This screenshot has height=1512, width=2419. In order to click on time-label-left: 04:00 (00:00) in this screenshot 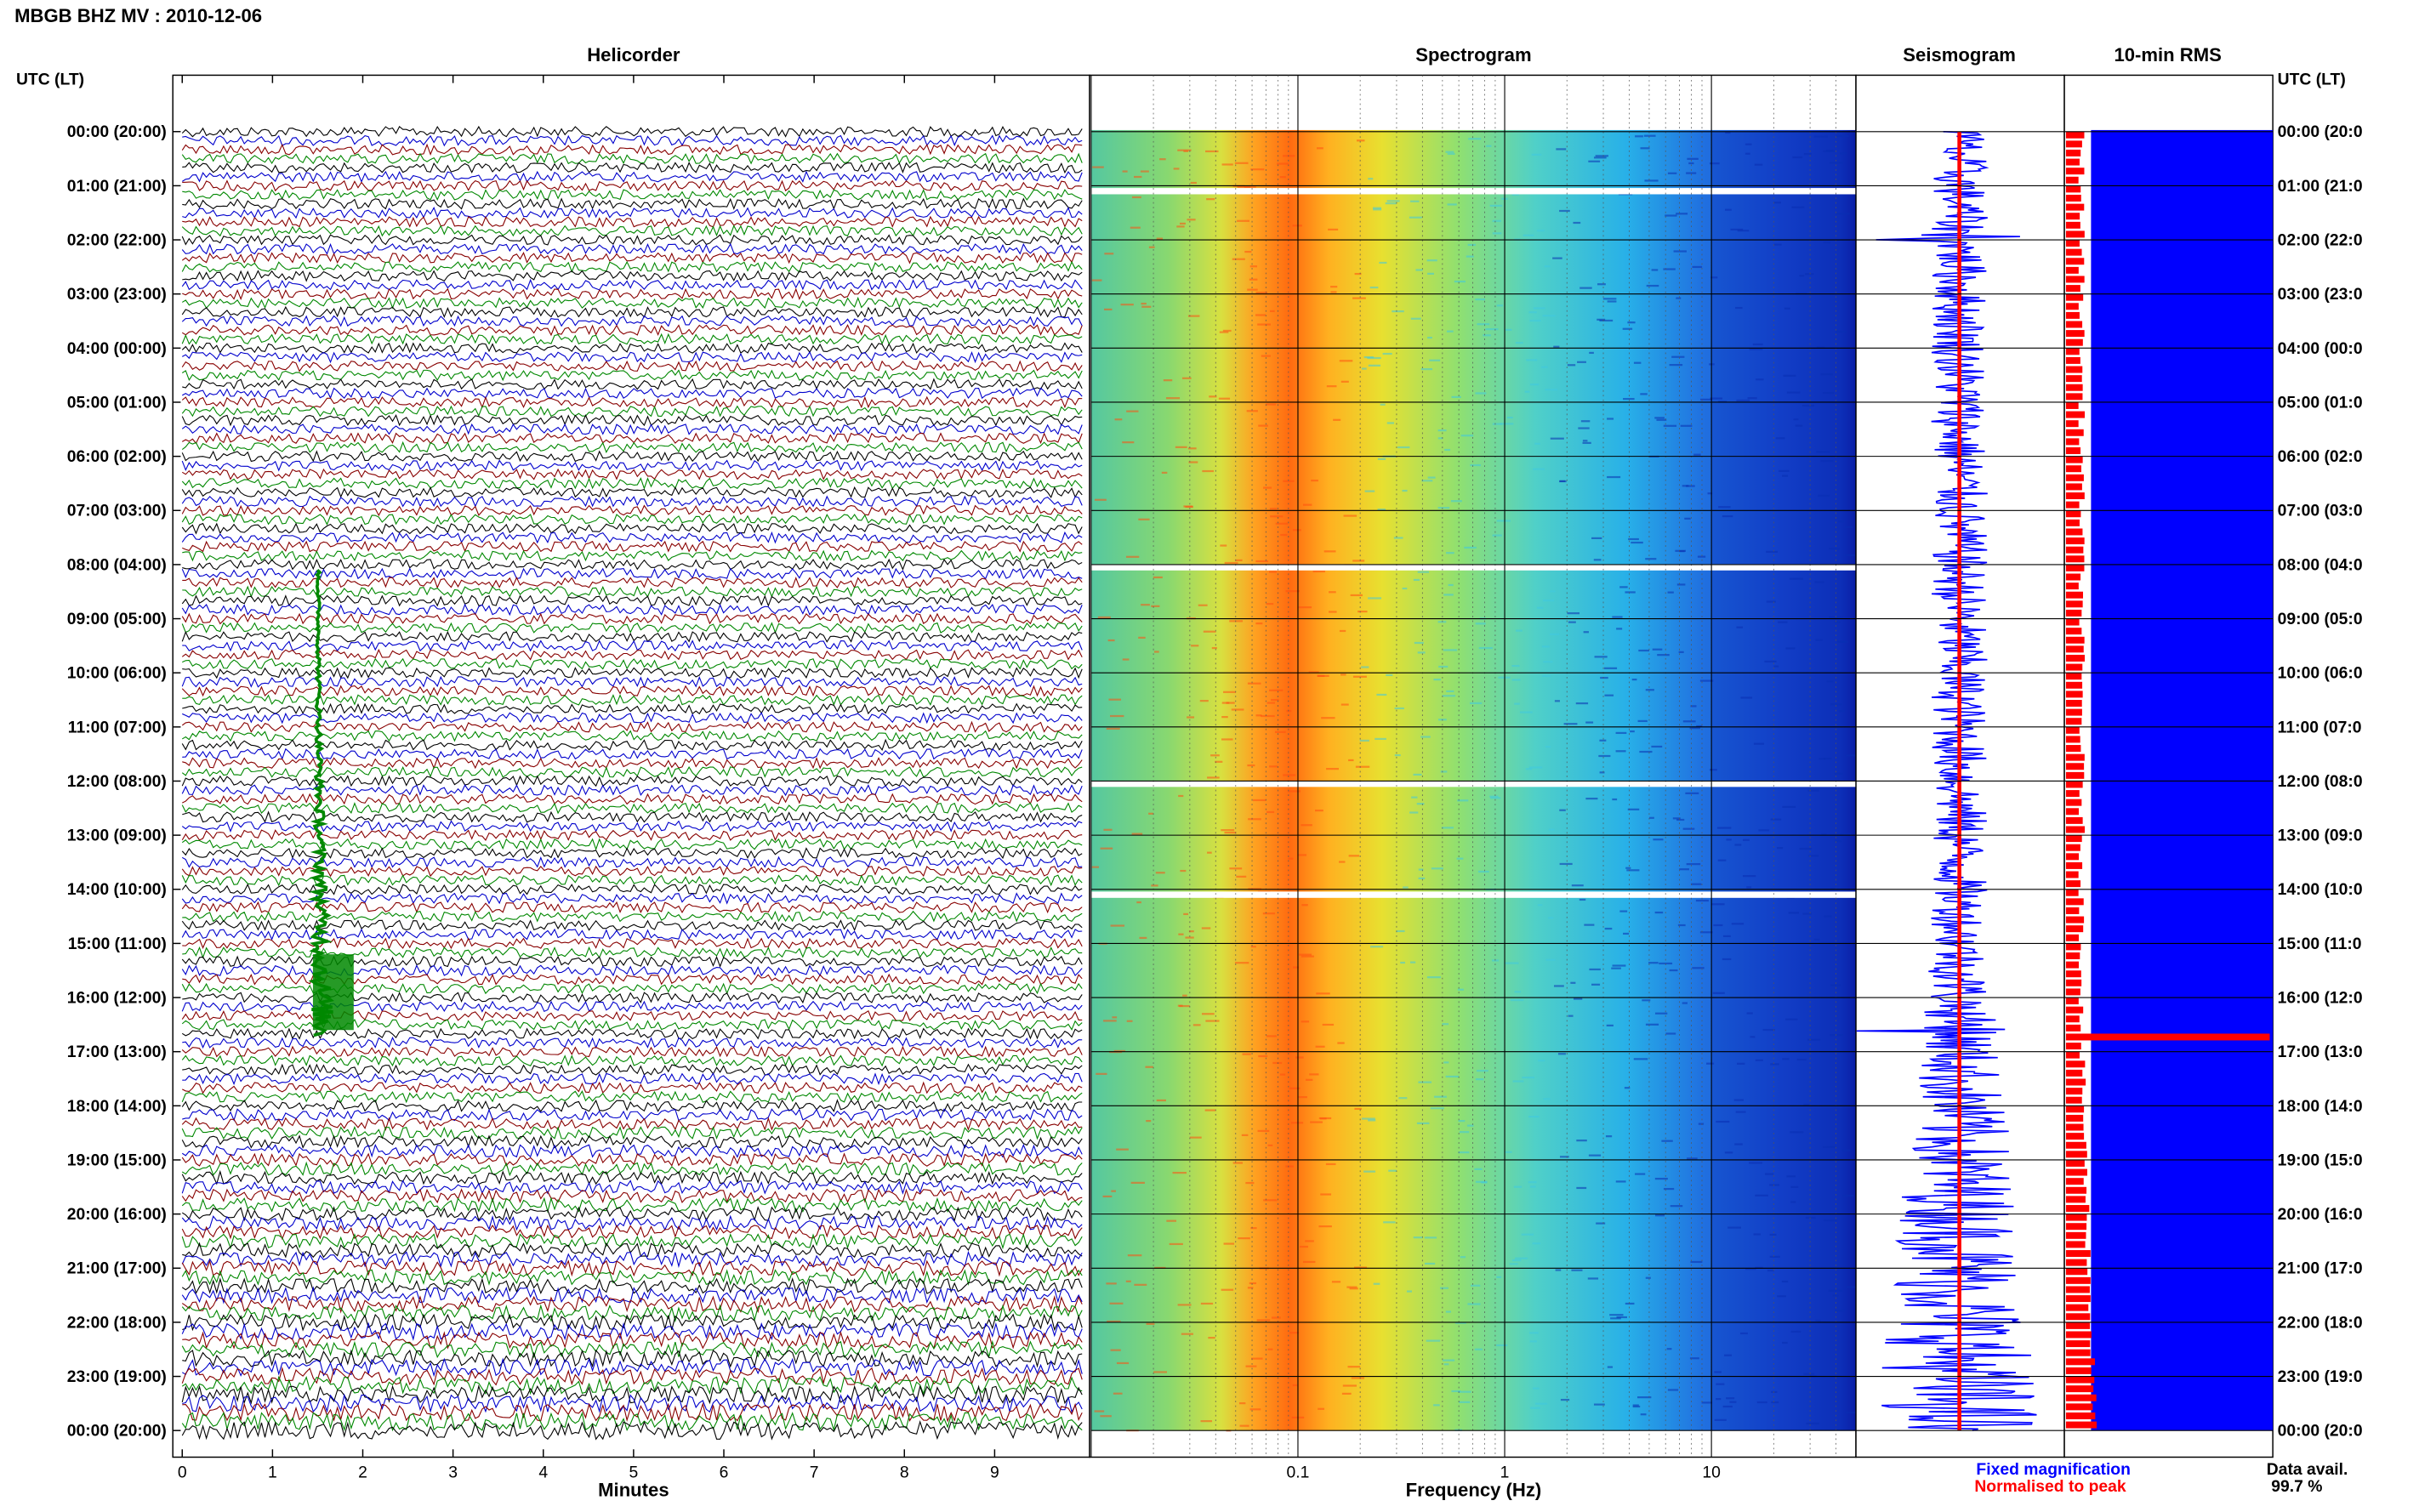, I will do `click(117, 348)`.